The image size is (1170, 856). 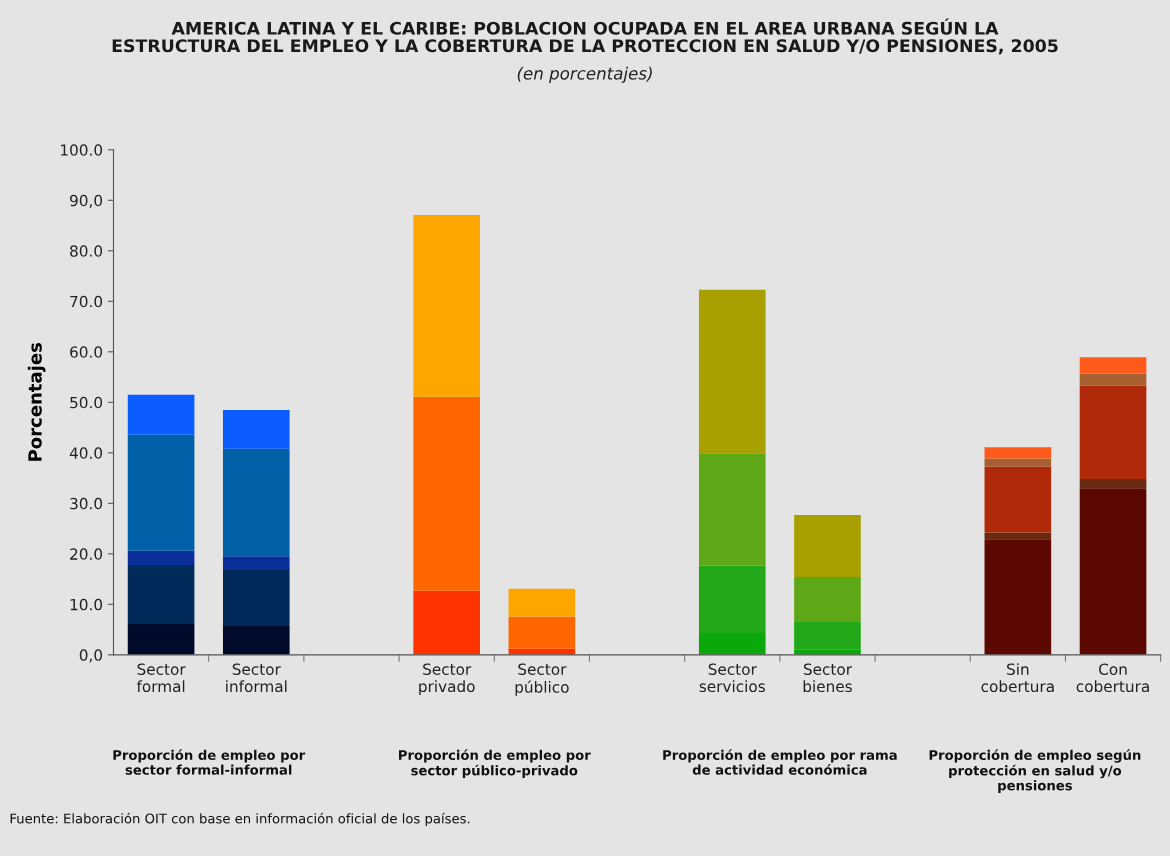 I want to click on y-tick-label: 50.0, so click(x=86, y=402).